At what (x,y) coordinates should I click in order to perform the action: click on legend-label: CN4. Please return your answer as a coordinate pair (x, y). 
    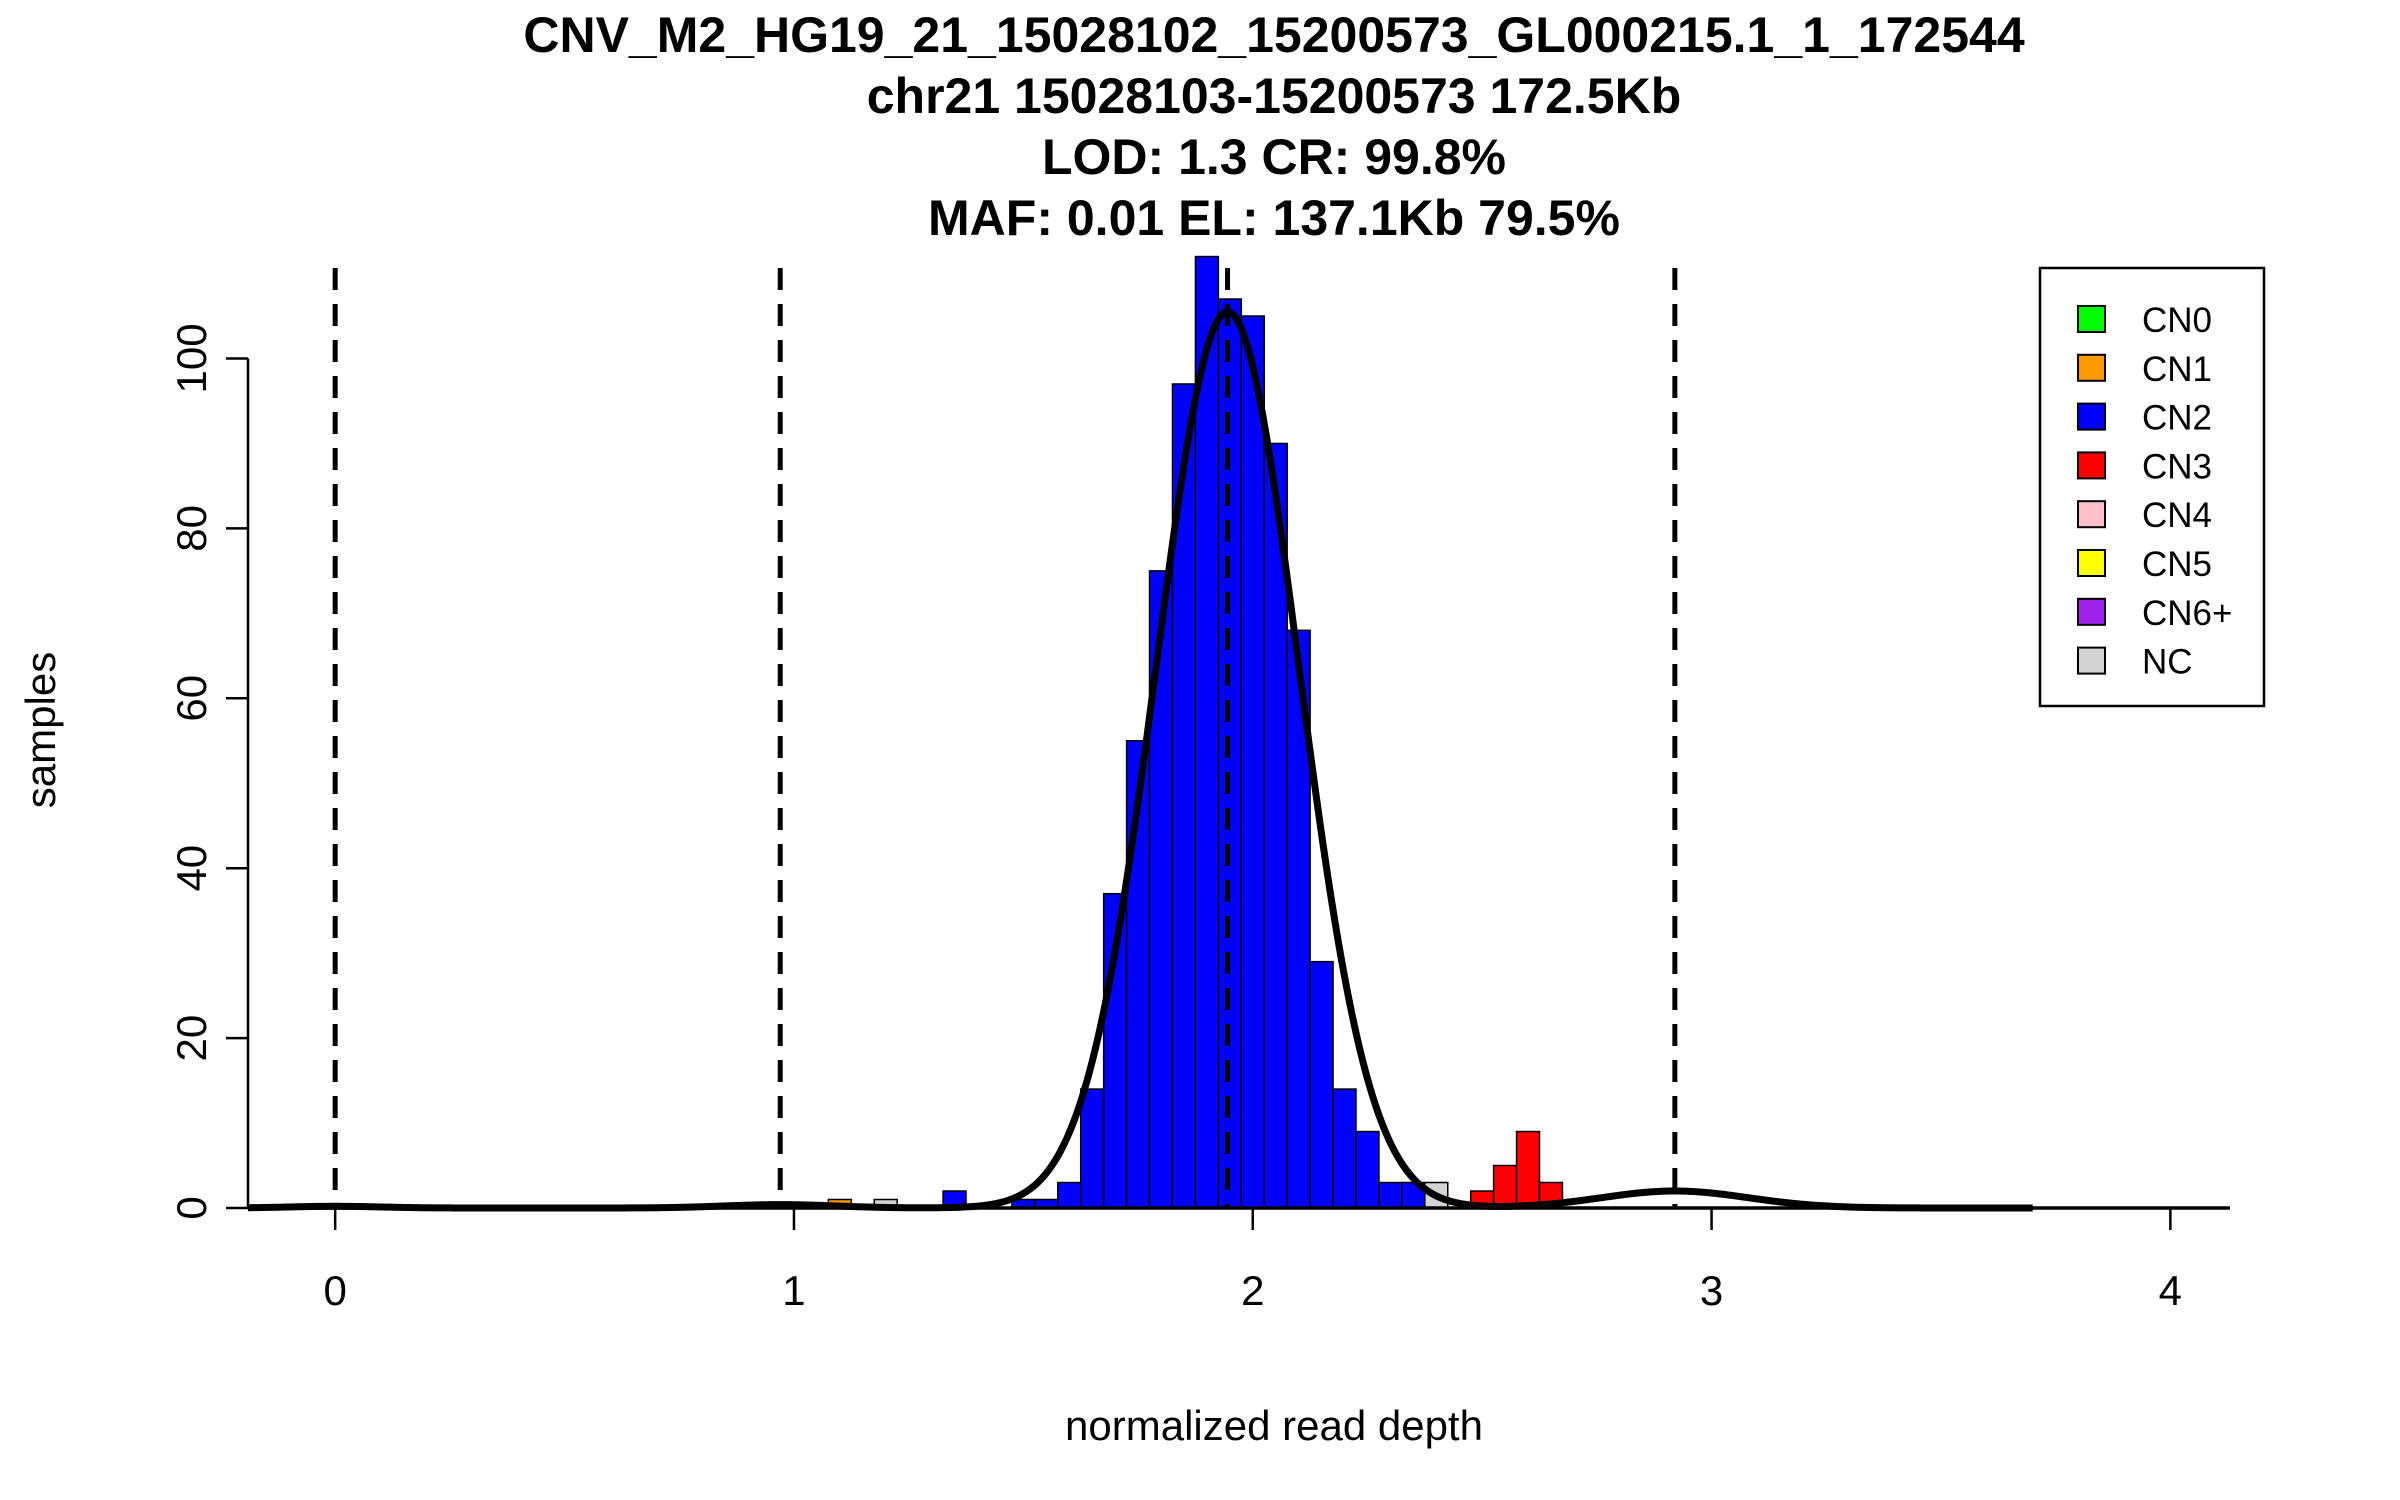
    Looking at the image, I should click on (2177, 515).